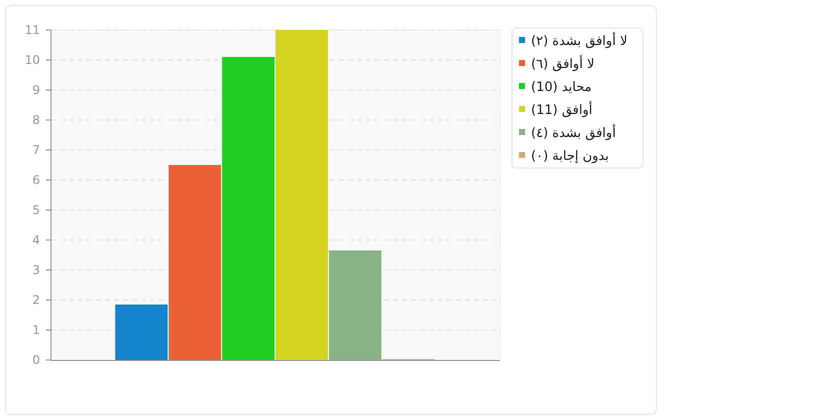  I want to click on y-tick-label: 11, so click(32, 30).